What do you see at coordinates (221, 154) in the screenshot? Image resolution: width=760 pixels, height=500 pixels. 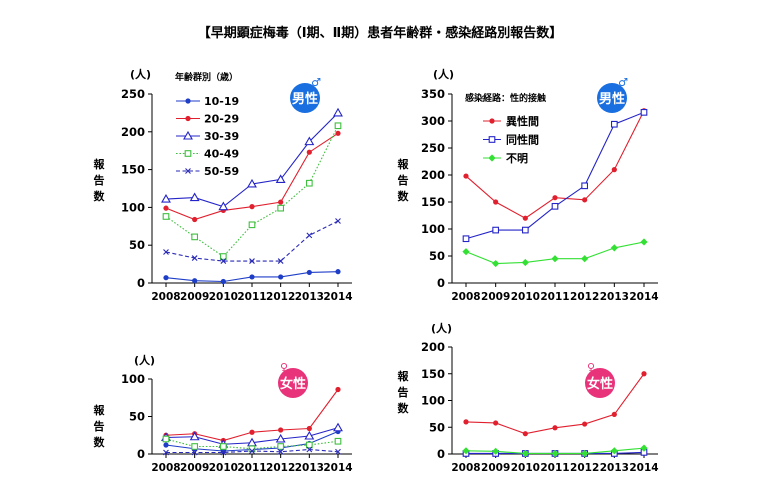 I see `legend-label: 40-49` at bounding box center [221, 154].